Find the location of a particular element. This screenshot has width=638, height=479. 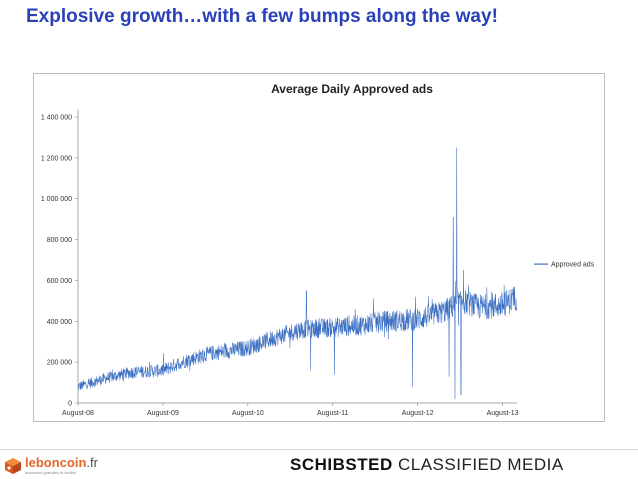

chart-legend: Approved ads is located at coordinates (564, 265).